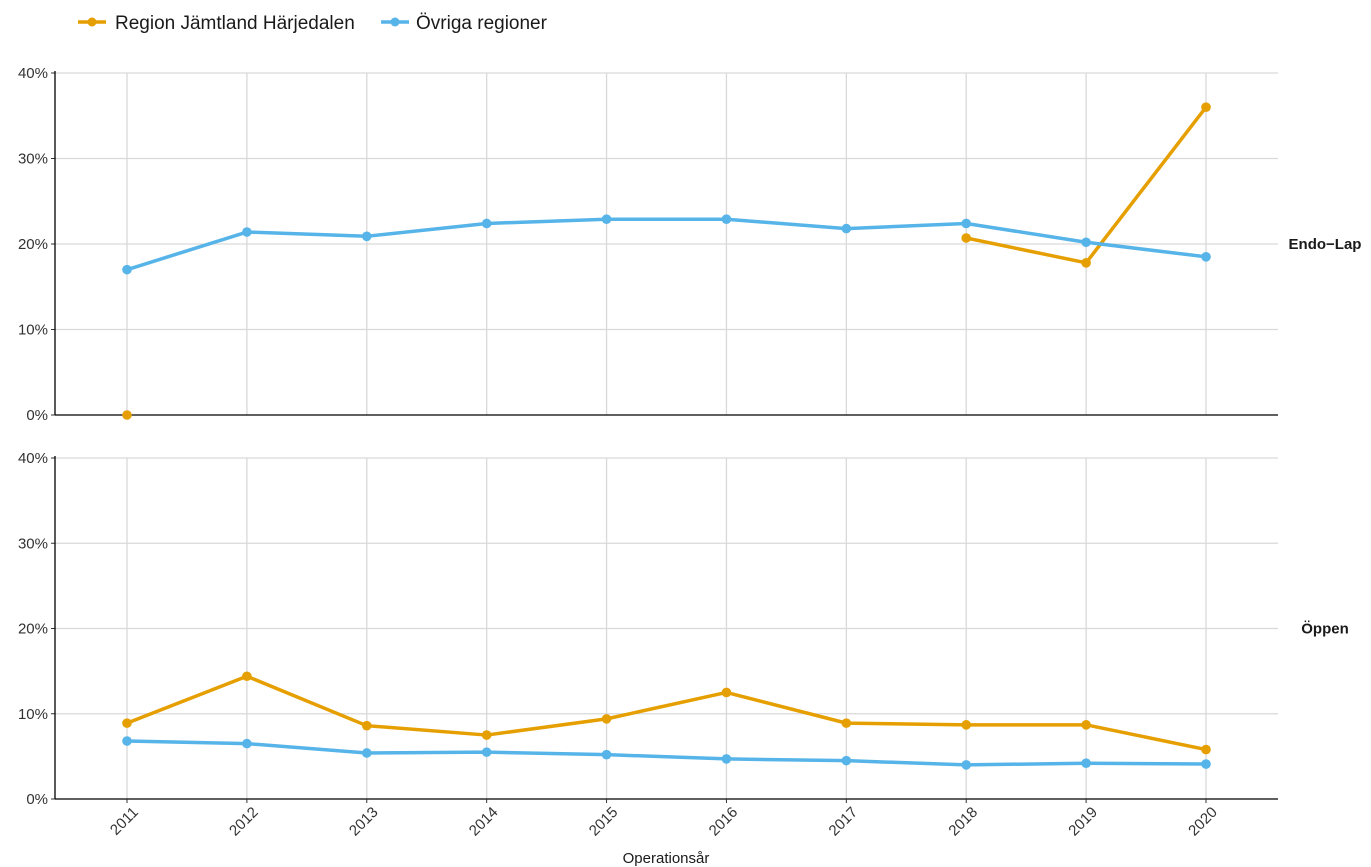 The image size is (1371, 867). What do you see at coordinates (844, 822) in the screenshot?
I see `x-tick-label: 2017` at bounding box center [844, 822].